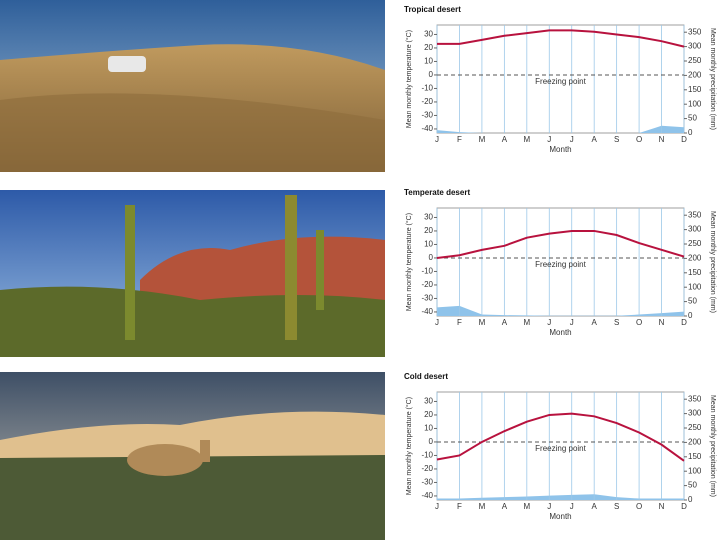 Image resolution: width=720 pixels, height=540 pixels. I want to click on chart-title: Temperate desert, so click(437, 192).